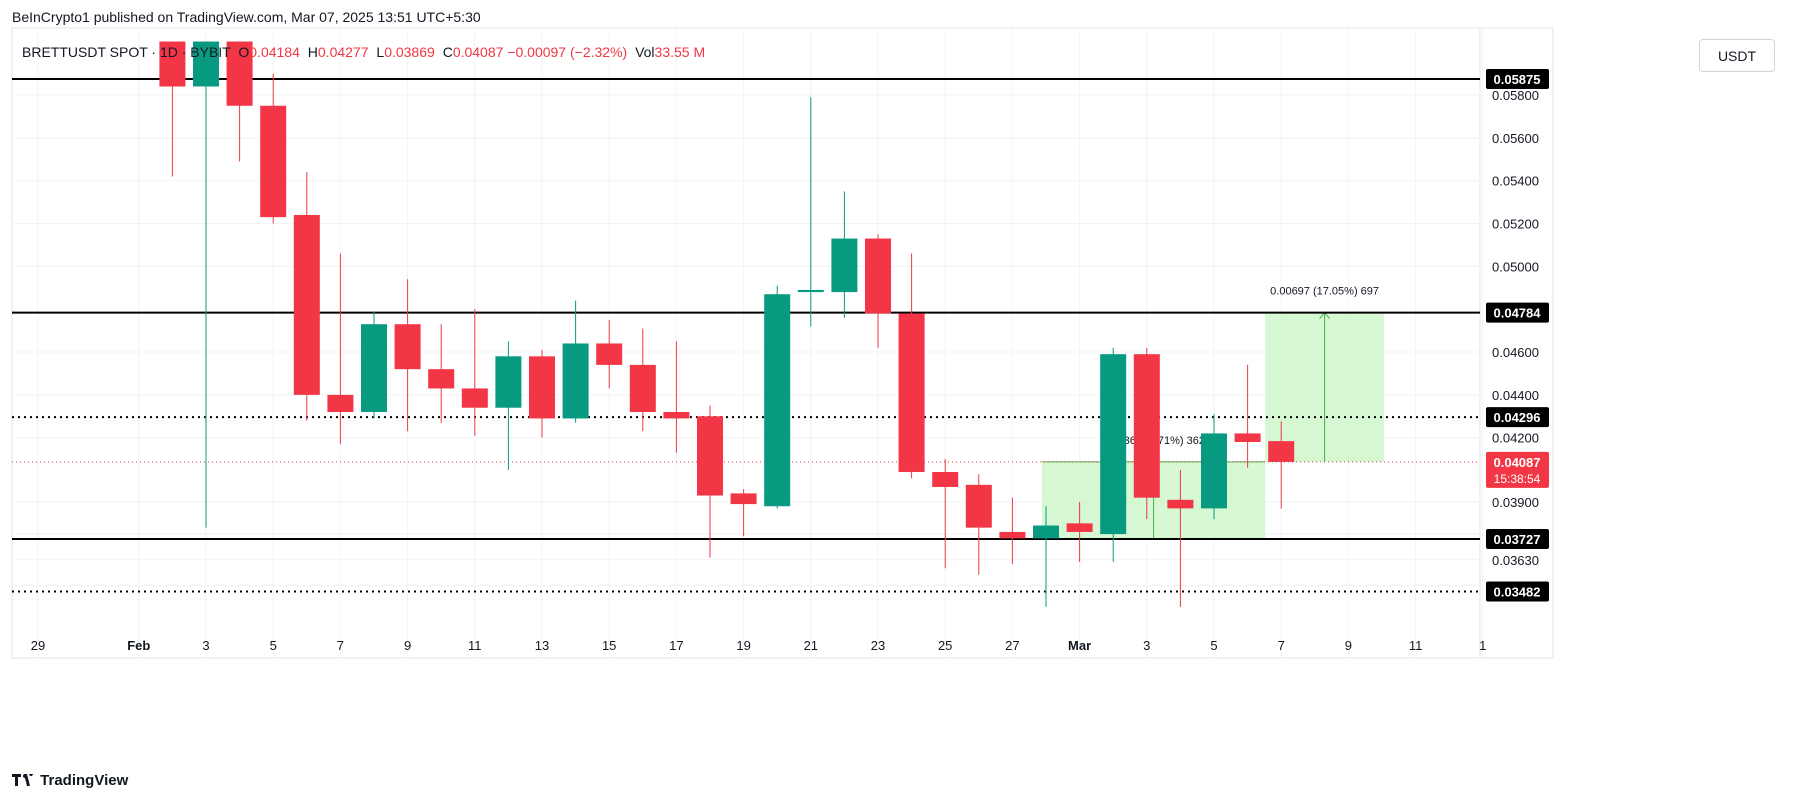 The height and width of the screenshot is (803, 1805). What do you see at coordinates (878, 645) in the screenshot?
I see `x-tick-label: 23` at bounding box center [878, 645].